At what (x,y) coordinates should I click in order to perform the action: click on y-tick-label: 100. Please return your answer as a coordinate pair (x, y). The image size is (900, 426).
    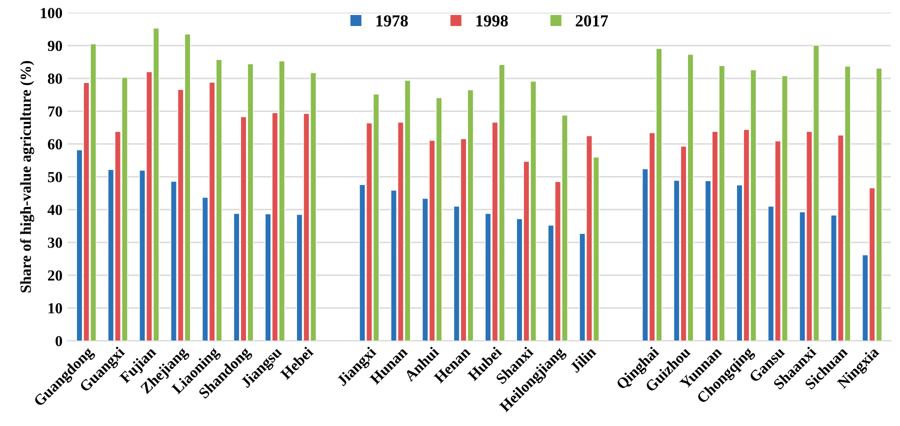
    Looking at the image, I should click on (51, 13).